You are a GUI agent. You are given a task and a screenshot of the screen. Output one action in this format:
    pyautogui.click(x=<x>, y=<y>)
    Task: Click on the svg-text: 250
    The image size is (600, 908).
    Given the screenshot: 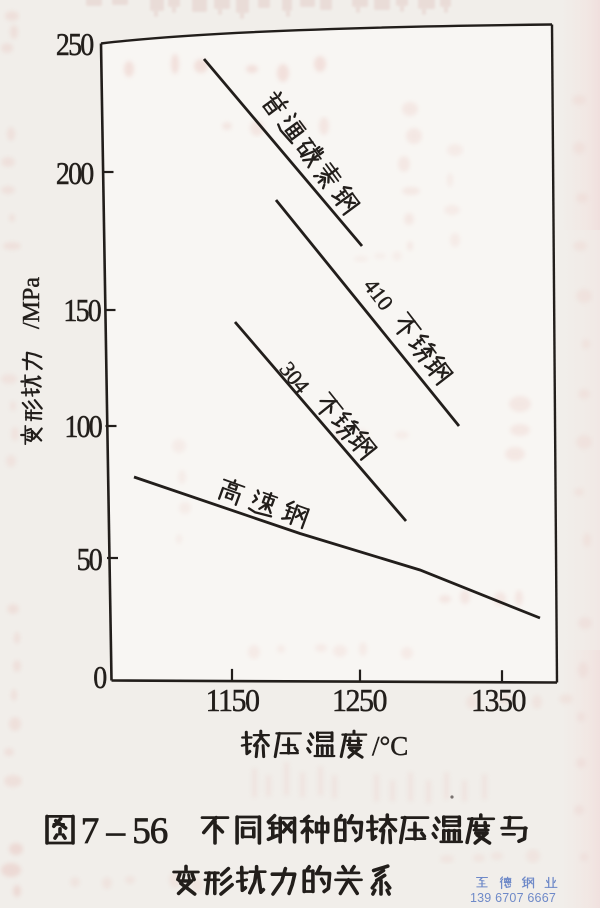 What is the action you would take?
    pyautogui.click(x=75, y=46)
    